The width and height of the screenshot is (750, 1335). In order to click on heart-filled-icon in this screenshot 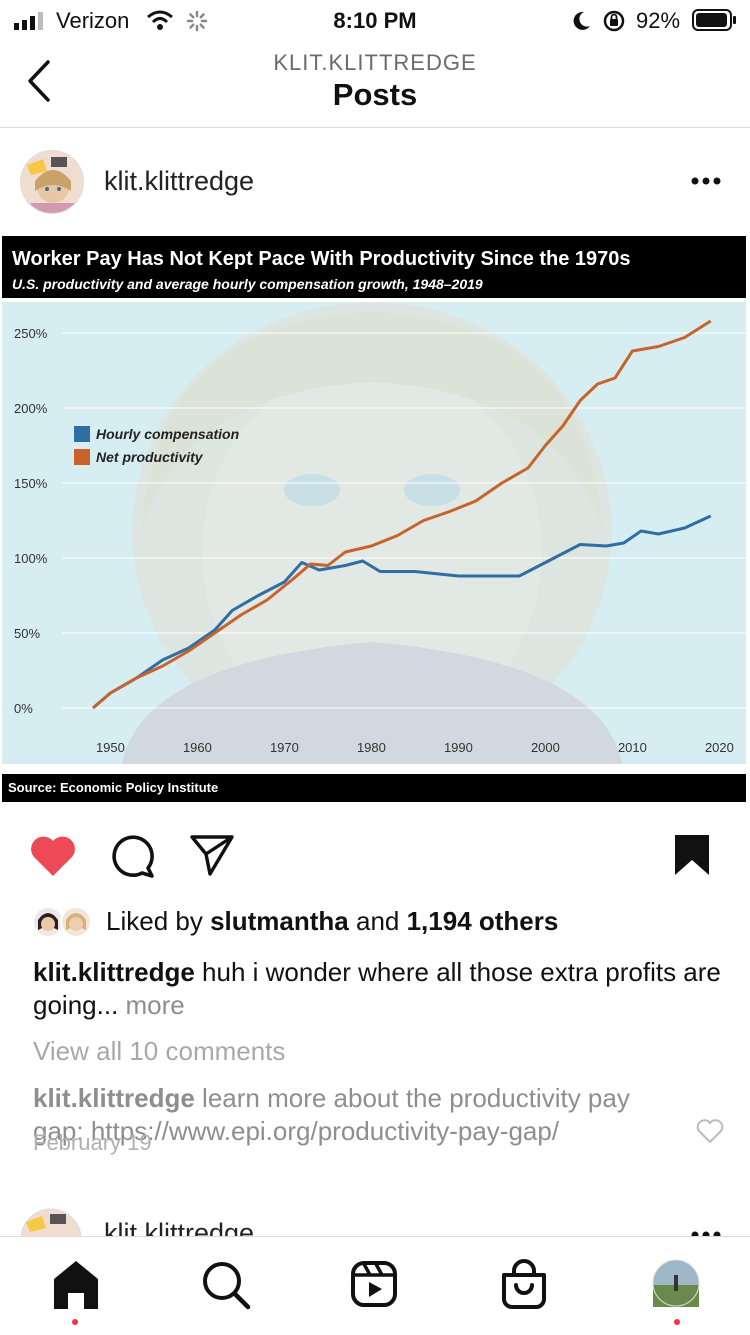, I will do `click(53, 855)`.